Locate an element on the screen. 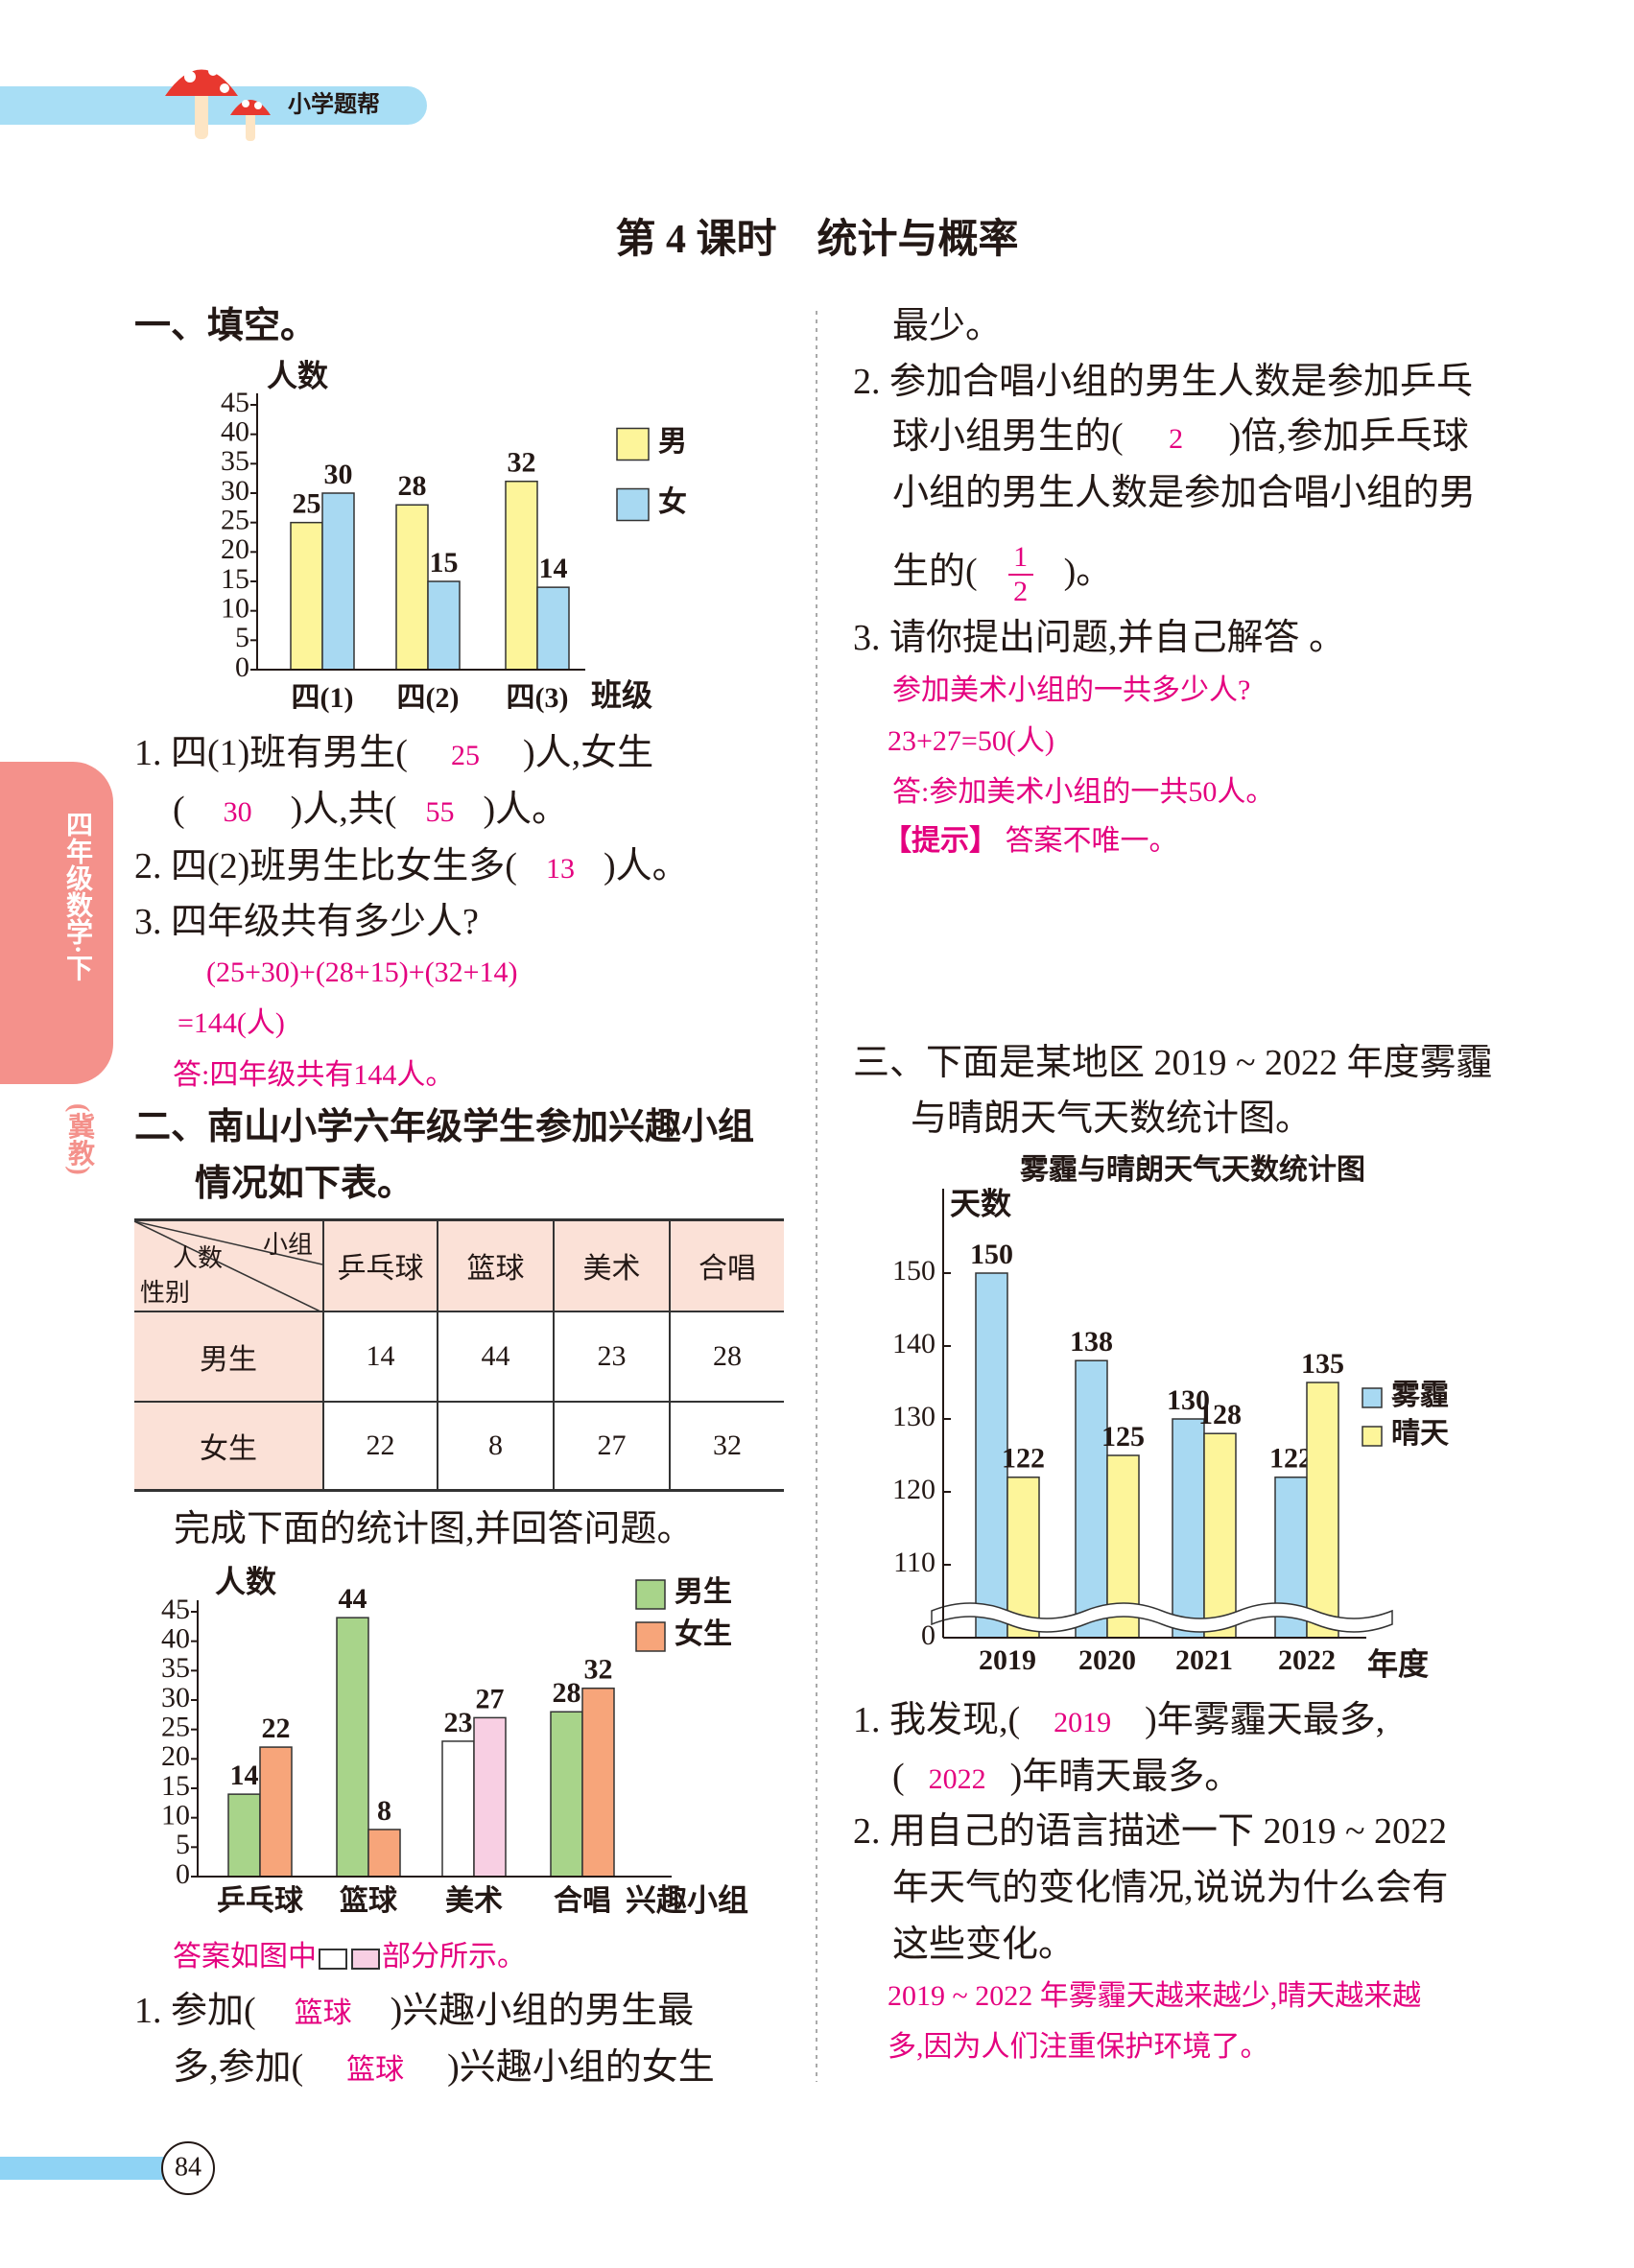 This screenshot has width=1634, height=2268. data-label: 15 is located at coordinates (444, 563).